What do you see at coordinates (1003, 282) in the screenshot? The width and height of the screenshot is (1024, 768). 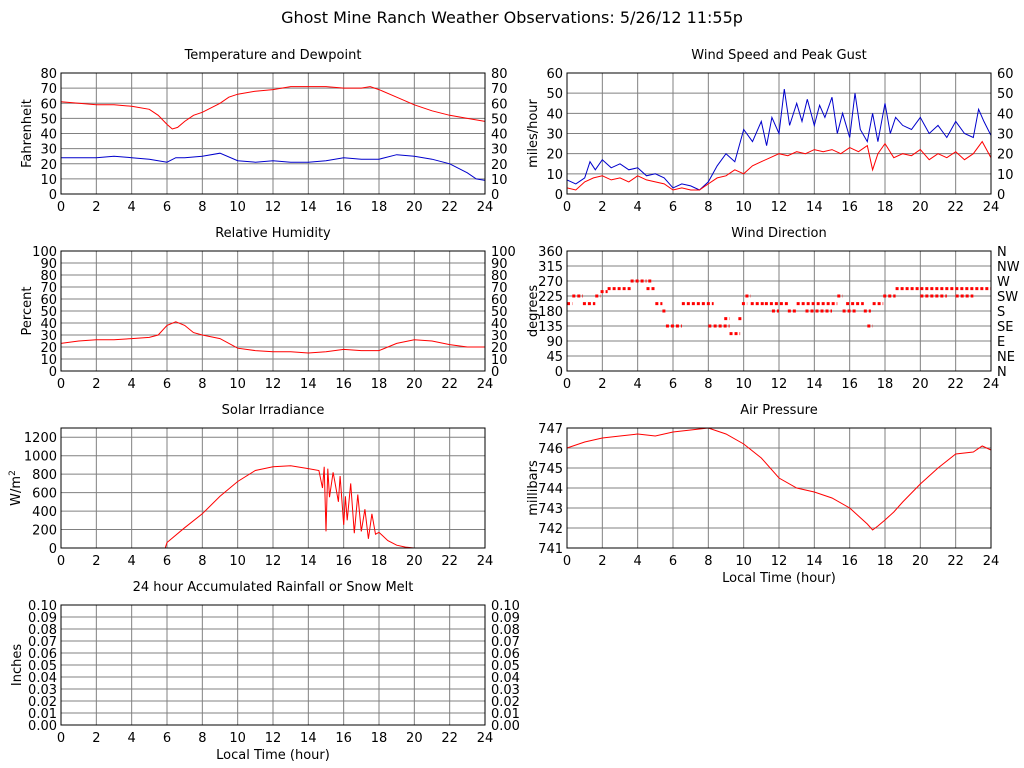 I see `right-tick-label: W` at bounding box center [1003, 282].